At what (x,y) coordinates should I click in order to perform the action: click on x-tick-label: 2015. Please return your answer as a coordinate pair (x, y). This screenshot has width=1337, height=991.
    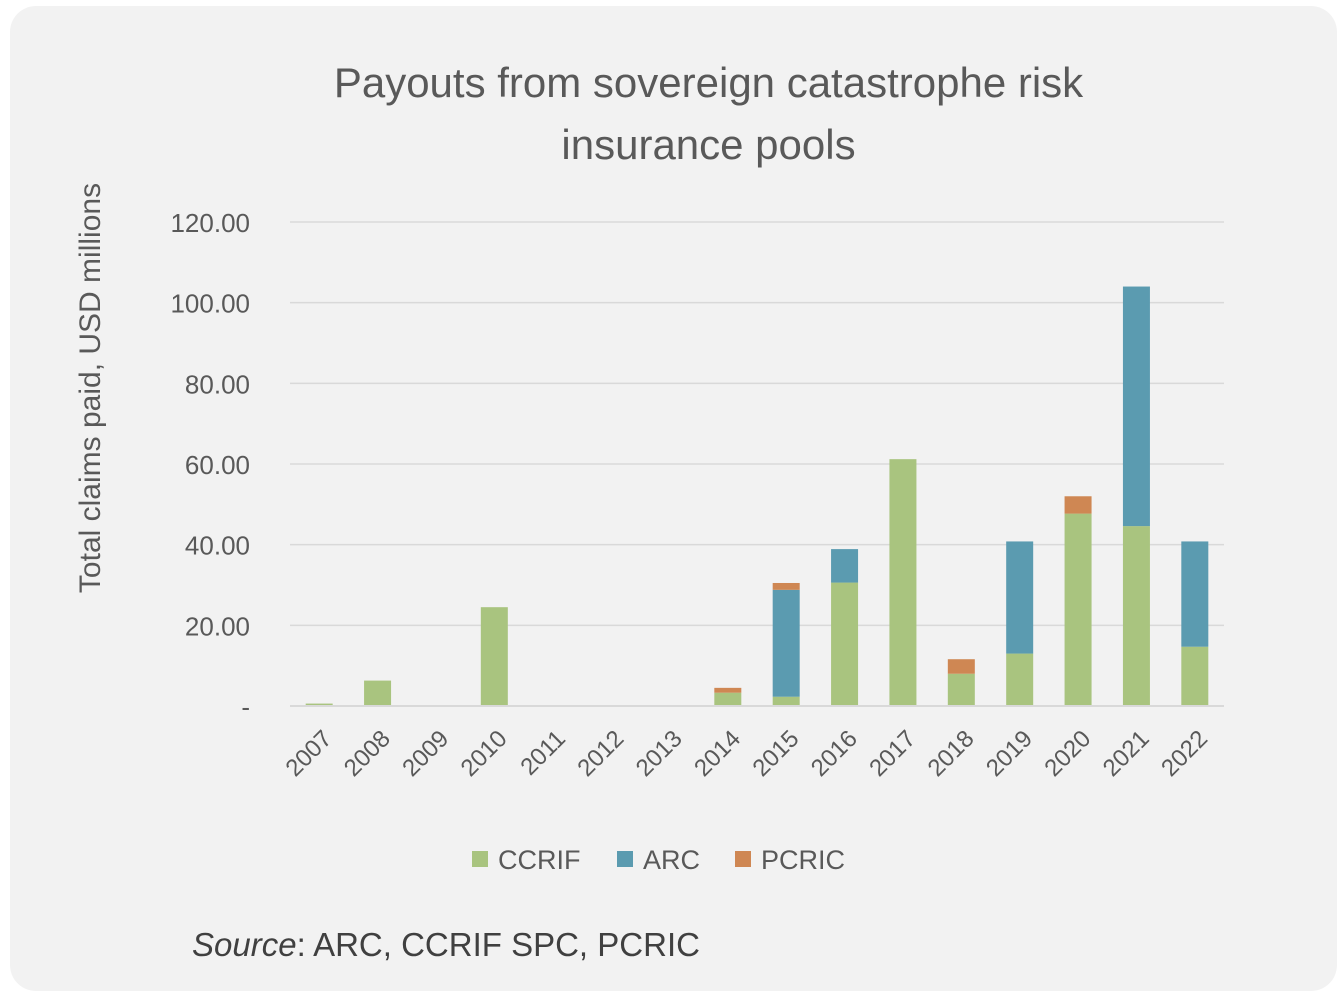
    Looking at the image, I should click on (776, 753).